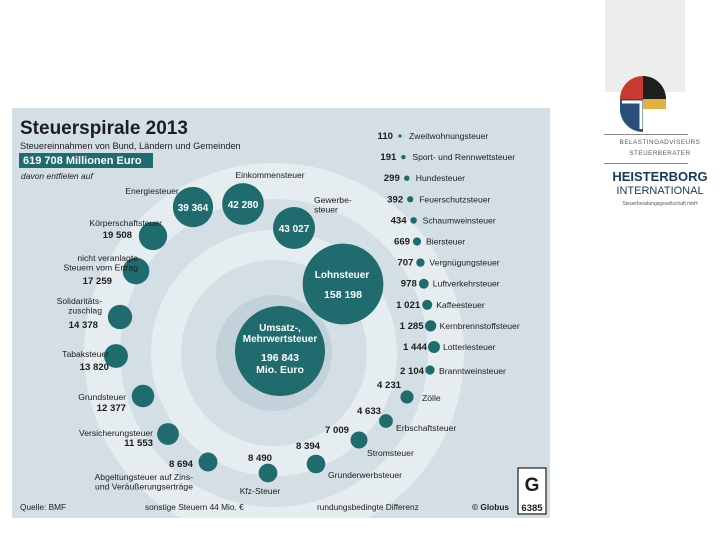 The width and height of the screenshot is (720, 540). What do you see at coordinates (412, 371) in the screenshot?
I see `bubble-value: 2 104` at bounding box center [412, 371].